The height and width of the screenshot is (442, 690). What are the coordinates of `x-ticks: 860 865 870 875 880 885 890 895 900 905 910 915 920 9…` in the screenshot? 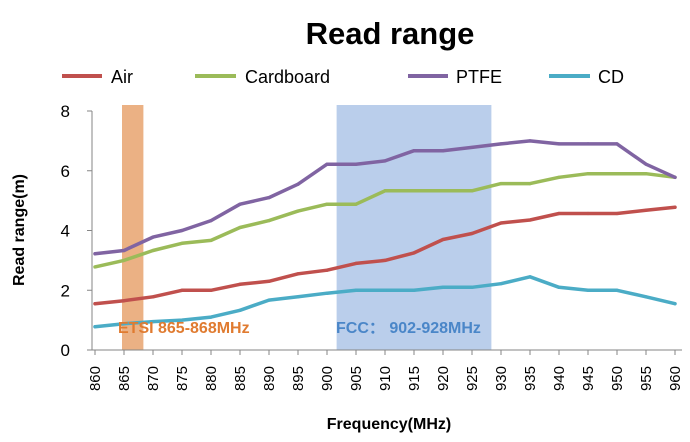 It's located at (385, 370).